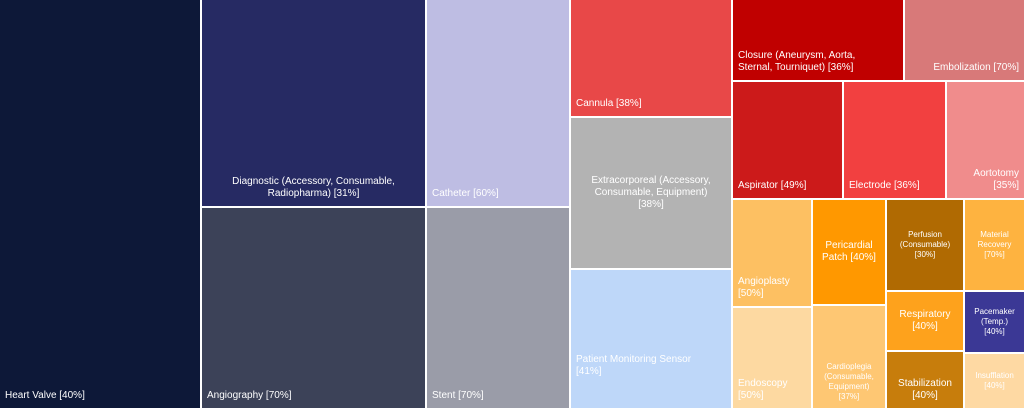 The image size is (1024, 408). I want to click on treemap-tile-label: Embolization [70%], so click(976, 67).